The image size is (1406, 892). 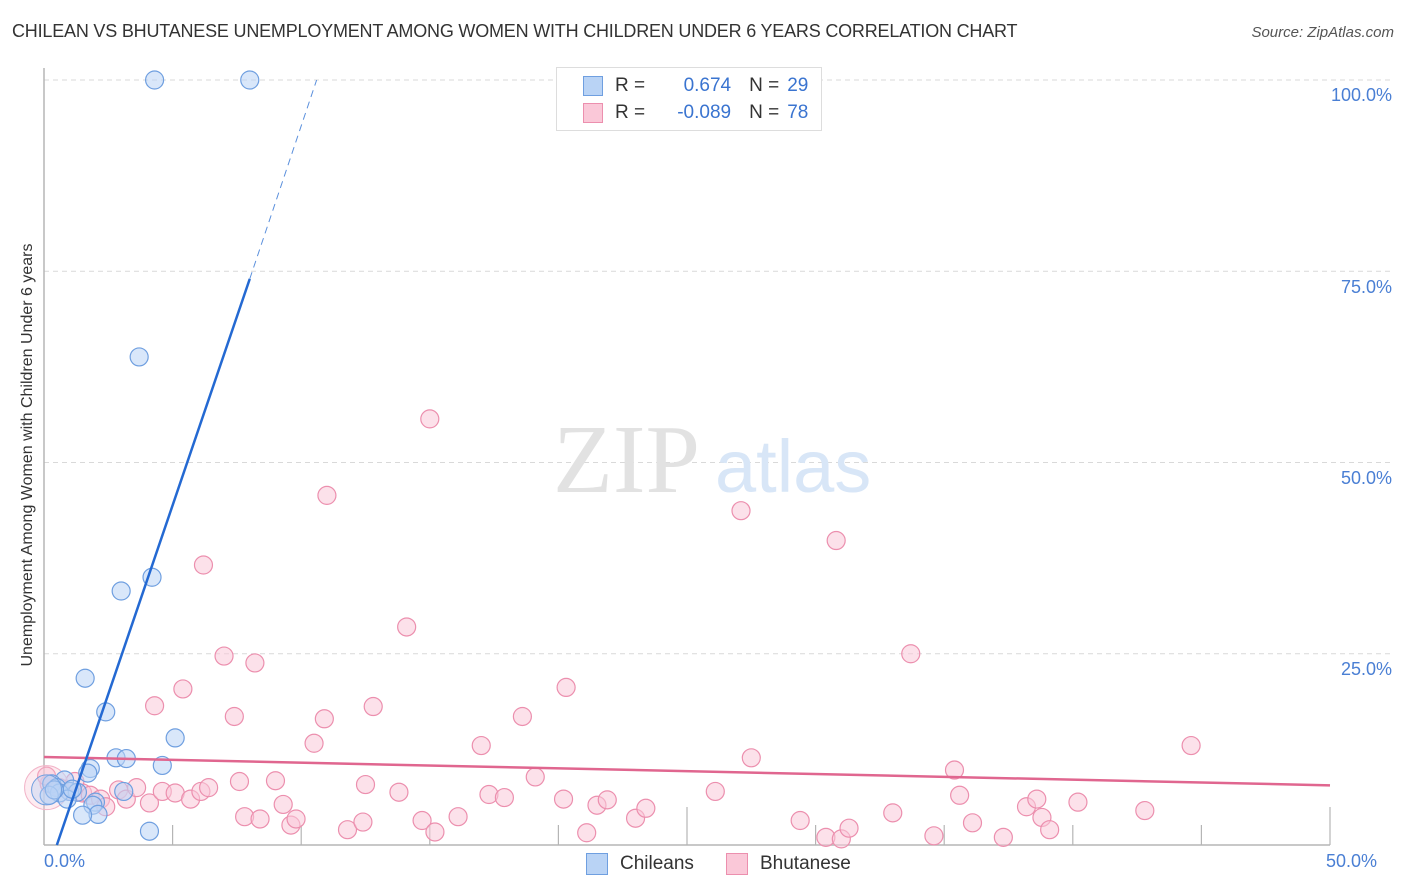 I want to click on legend-item-bhutanese: Bhutanese, so click(x=788, y=864).